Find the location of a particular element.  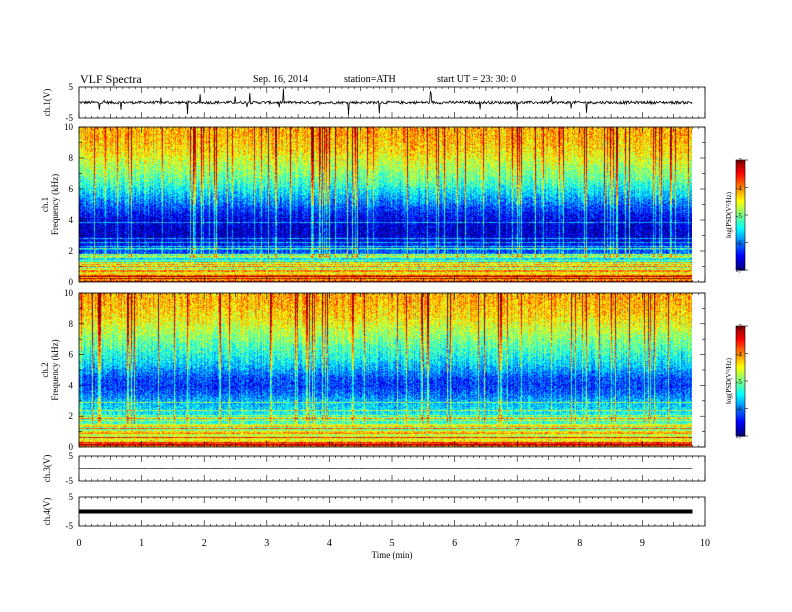

x-tick-label: 6 is located at coordinates (454, 543).